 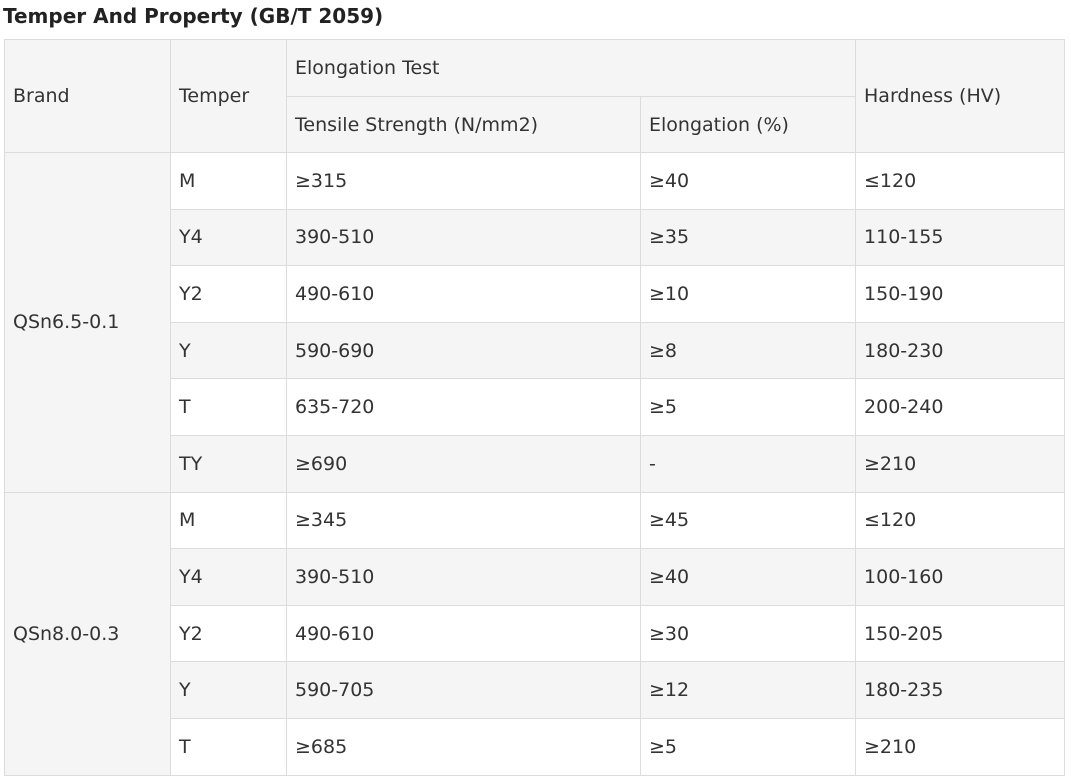 I want to click on tensile-cell: 590-705, so click(x=463, y=690).